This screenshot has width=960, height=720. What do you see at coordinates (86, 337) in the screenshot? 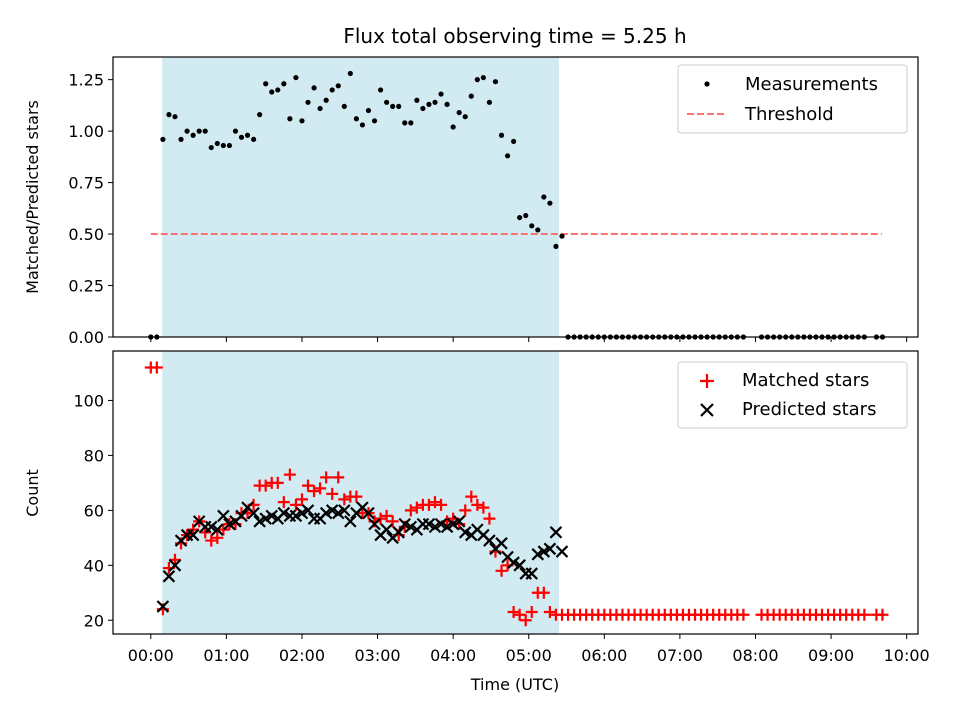
I see `y-tick-label: 0.00` at bounding box center [86, 337].